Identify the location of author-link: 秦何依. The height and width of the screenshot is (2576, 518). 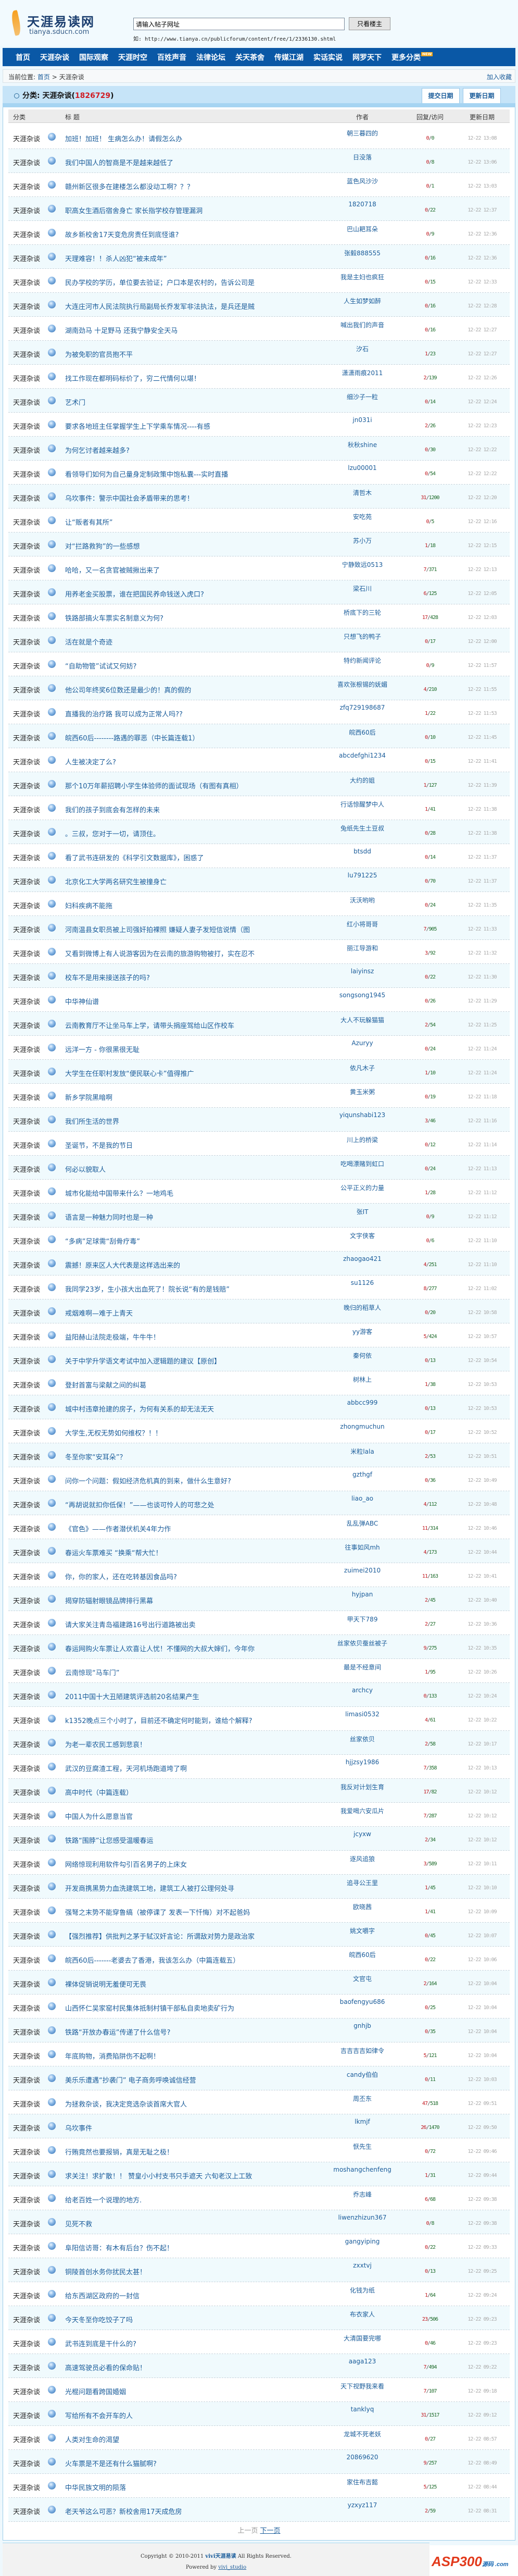
(362, 1356).